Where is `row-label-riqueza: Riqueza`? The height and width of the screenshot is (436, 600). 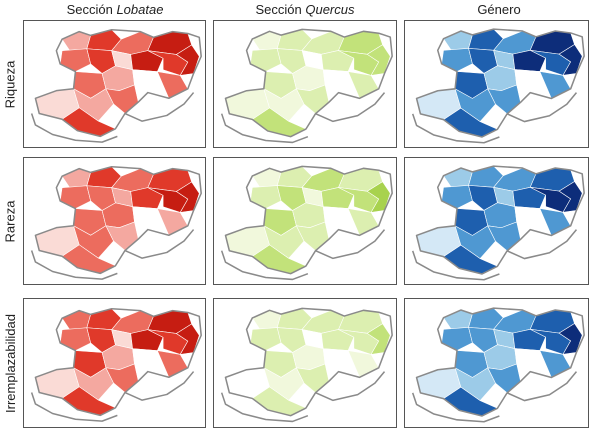
row-label-riqueza: Riqueza is located at coordinates (10, 84).